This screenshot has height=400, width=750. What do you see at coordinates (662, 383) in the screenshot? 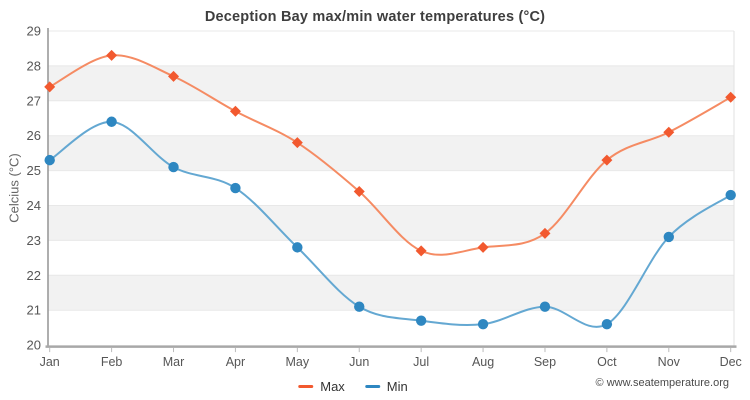
I see `copyright-link: © www.seatemperature.org` at bounding box center [662, 383].